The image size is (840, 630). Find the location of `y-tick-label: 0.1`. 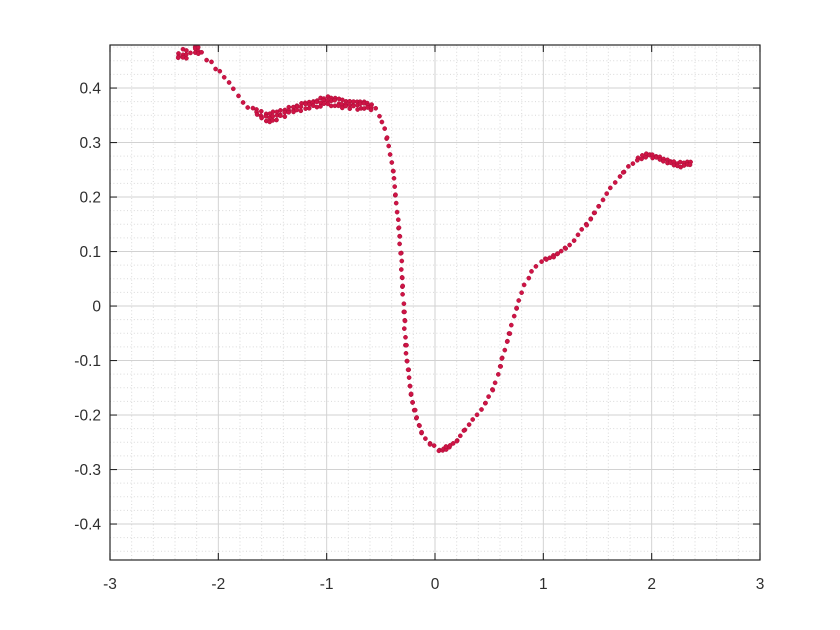

y-tick-label: 0.1 is located at coordinates (90, 252).